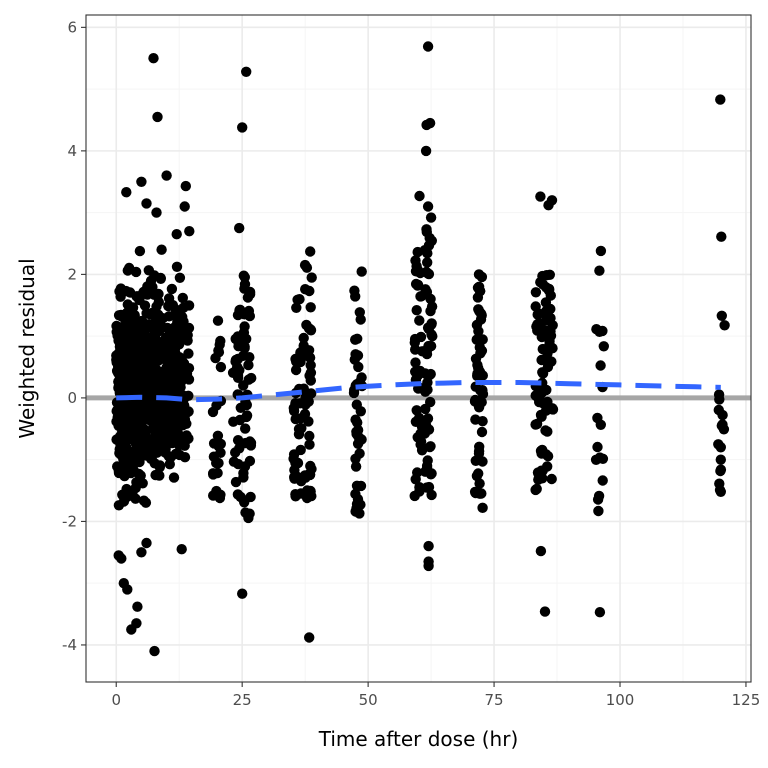 The image size is (768, 768). I want to click on y-axis-title: Weighted residual, so click(27, 348).